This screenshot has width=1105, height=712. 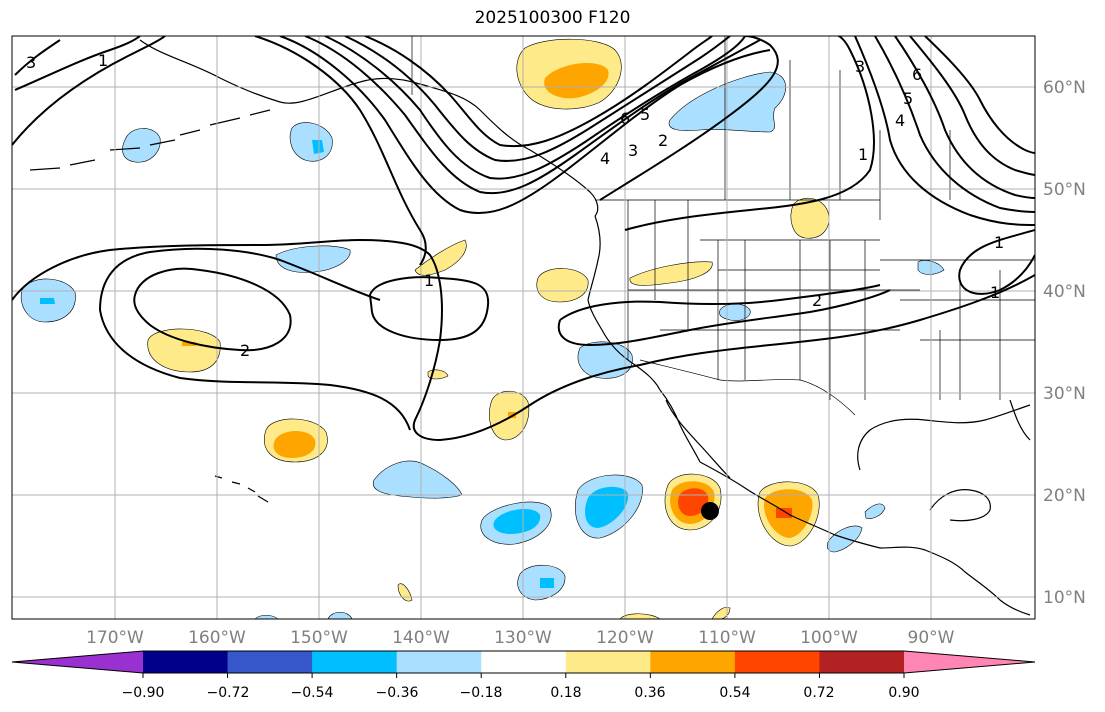 I want to click on colorbar-tick-label: −0.36, so click(x=397, y=693).